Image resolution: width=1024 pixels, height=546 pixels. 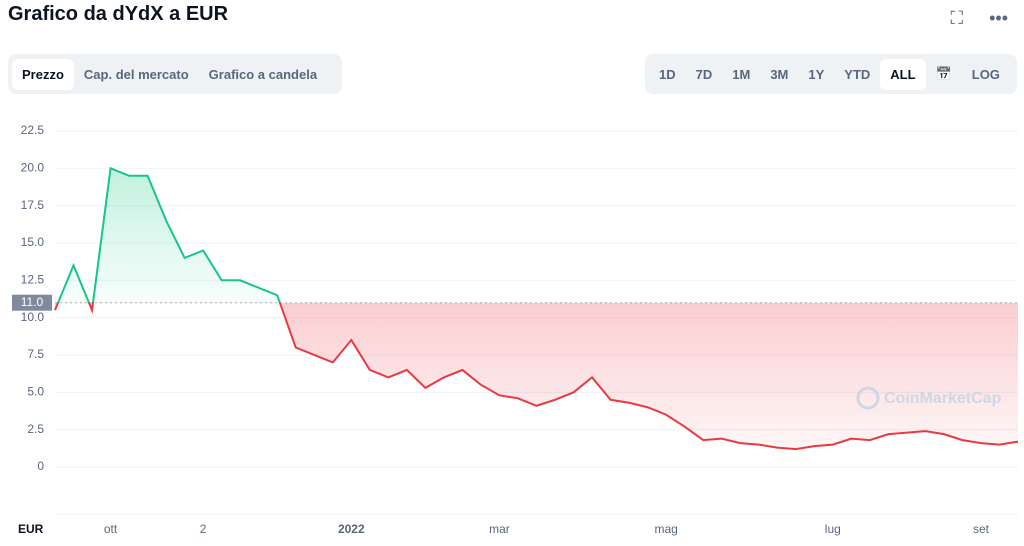 What do you see at coordinates (943, 73) in the screenshot?
I see `calendar-button: 📅` at bounding box center [943, 73].